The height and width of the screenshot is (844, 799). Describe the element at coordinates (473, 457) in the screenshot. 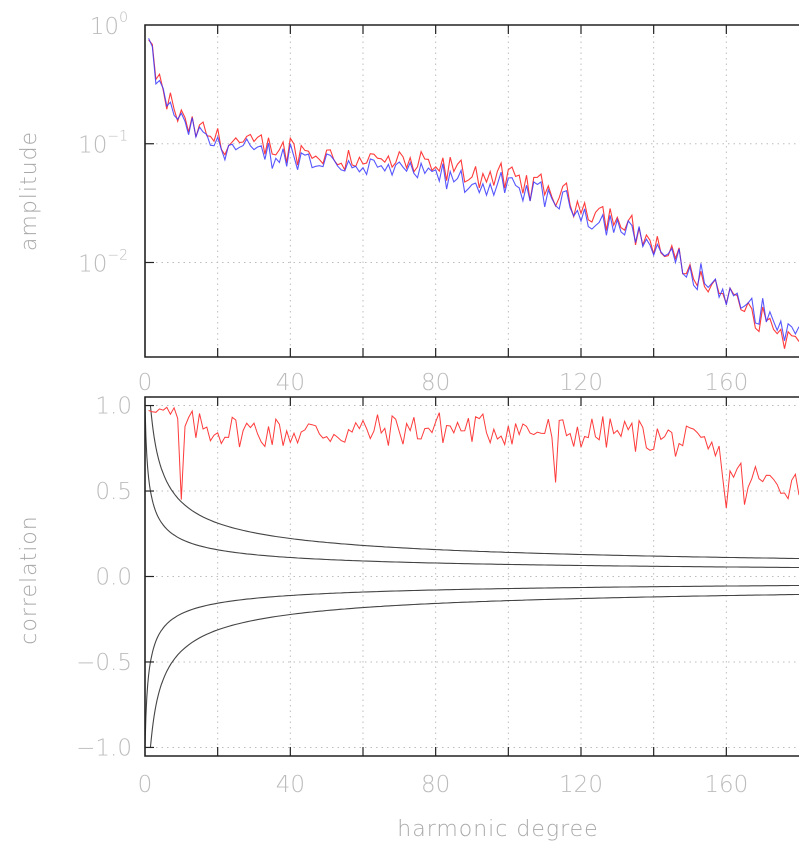

I see `series-line-correlation` at that location.